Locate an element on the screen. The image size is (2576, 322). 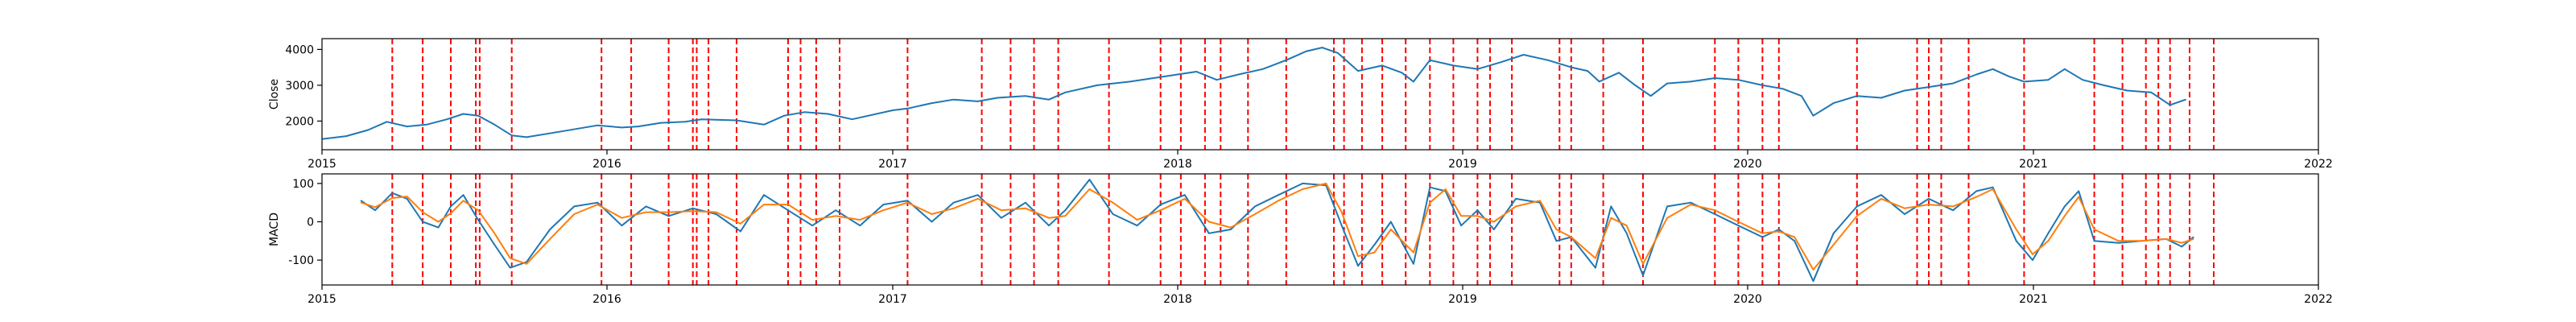
x-tick-label-close-2: 2017 is located at coordinates (892, 164).